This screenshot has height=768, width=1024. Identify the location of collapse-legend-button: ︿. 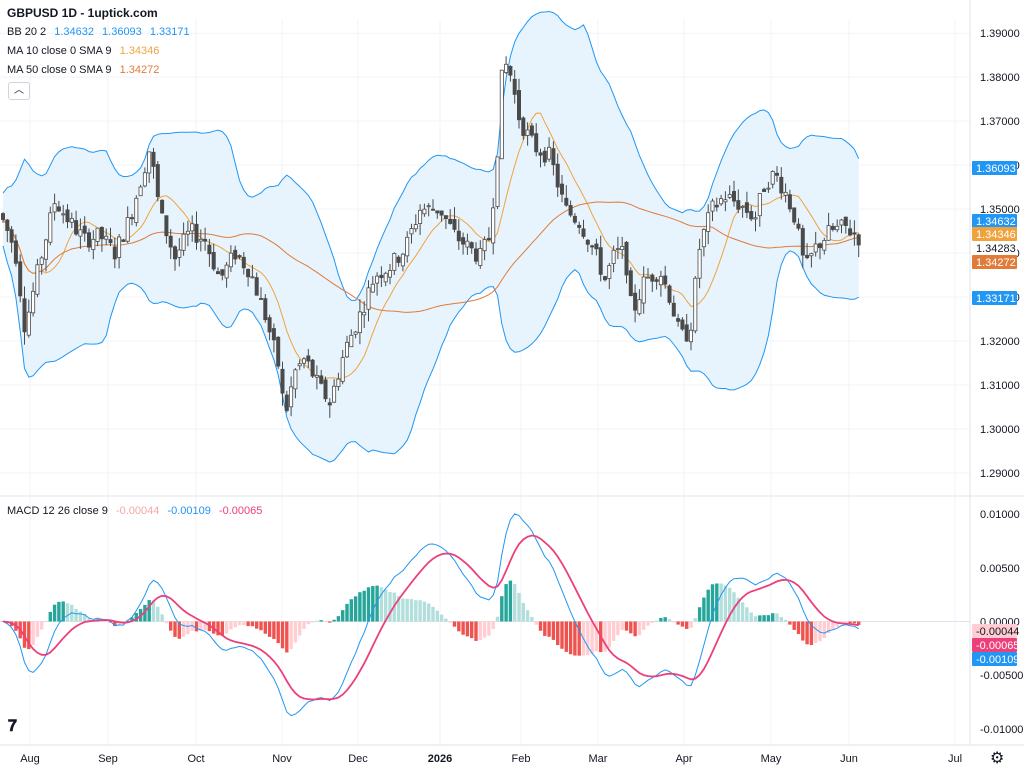
(19, 91).